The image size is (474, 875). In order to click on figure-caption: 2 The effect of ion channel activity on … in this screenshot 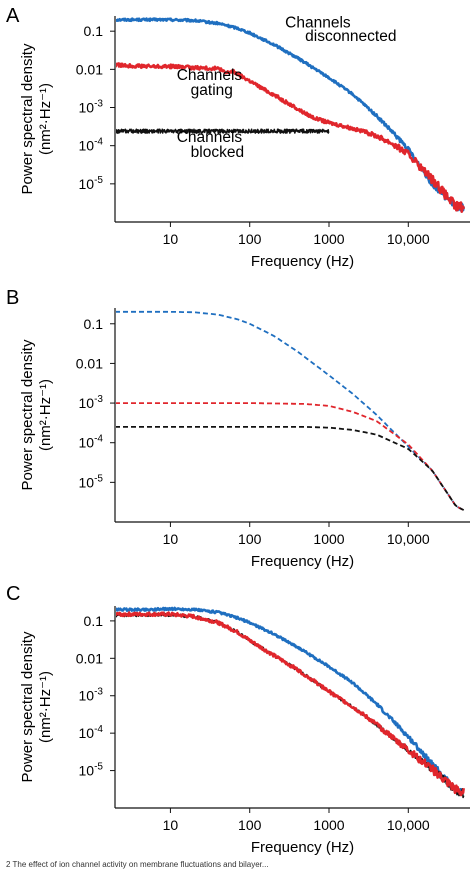, I will do `click(137, 864)`.